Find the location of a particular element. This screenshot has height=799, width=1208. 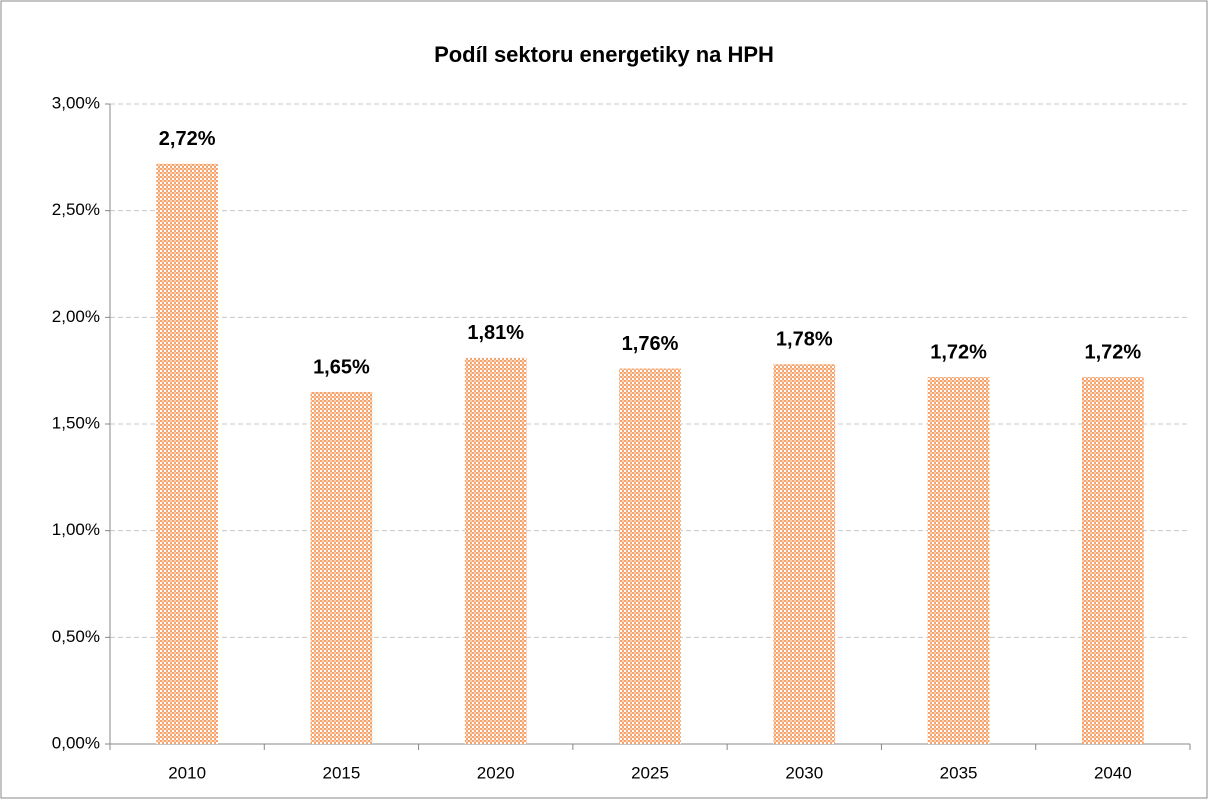

value-label: 1,81% is located at coordinates (495, 333).